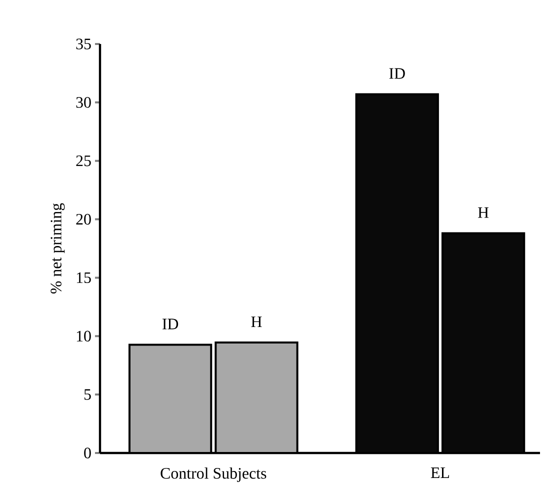 The width and height of the screenshot is (545, 502). I want to click on y-tick-label: 15, so click(83, 278).